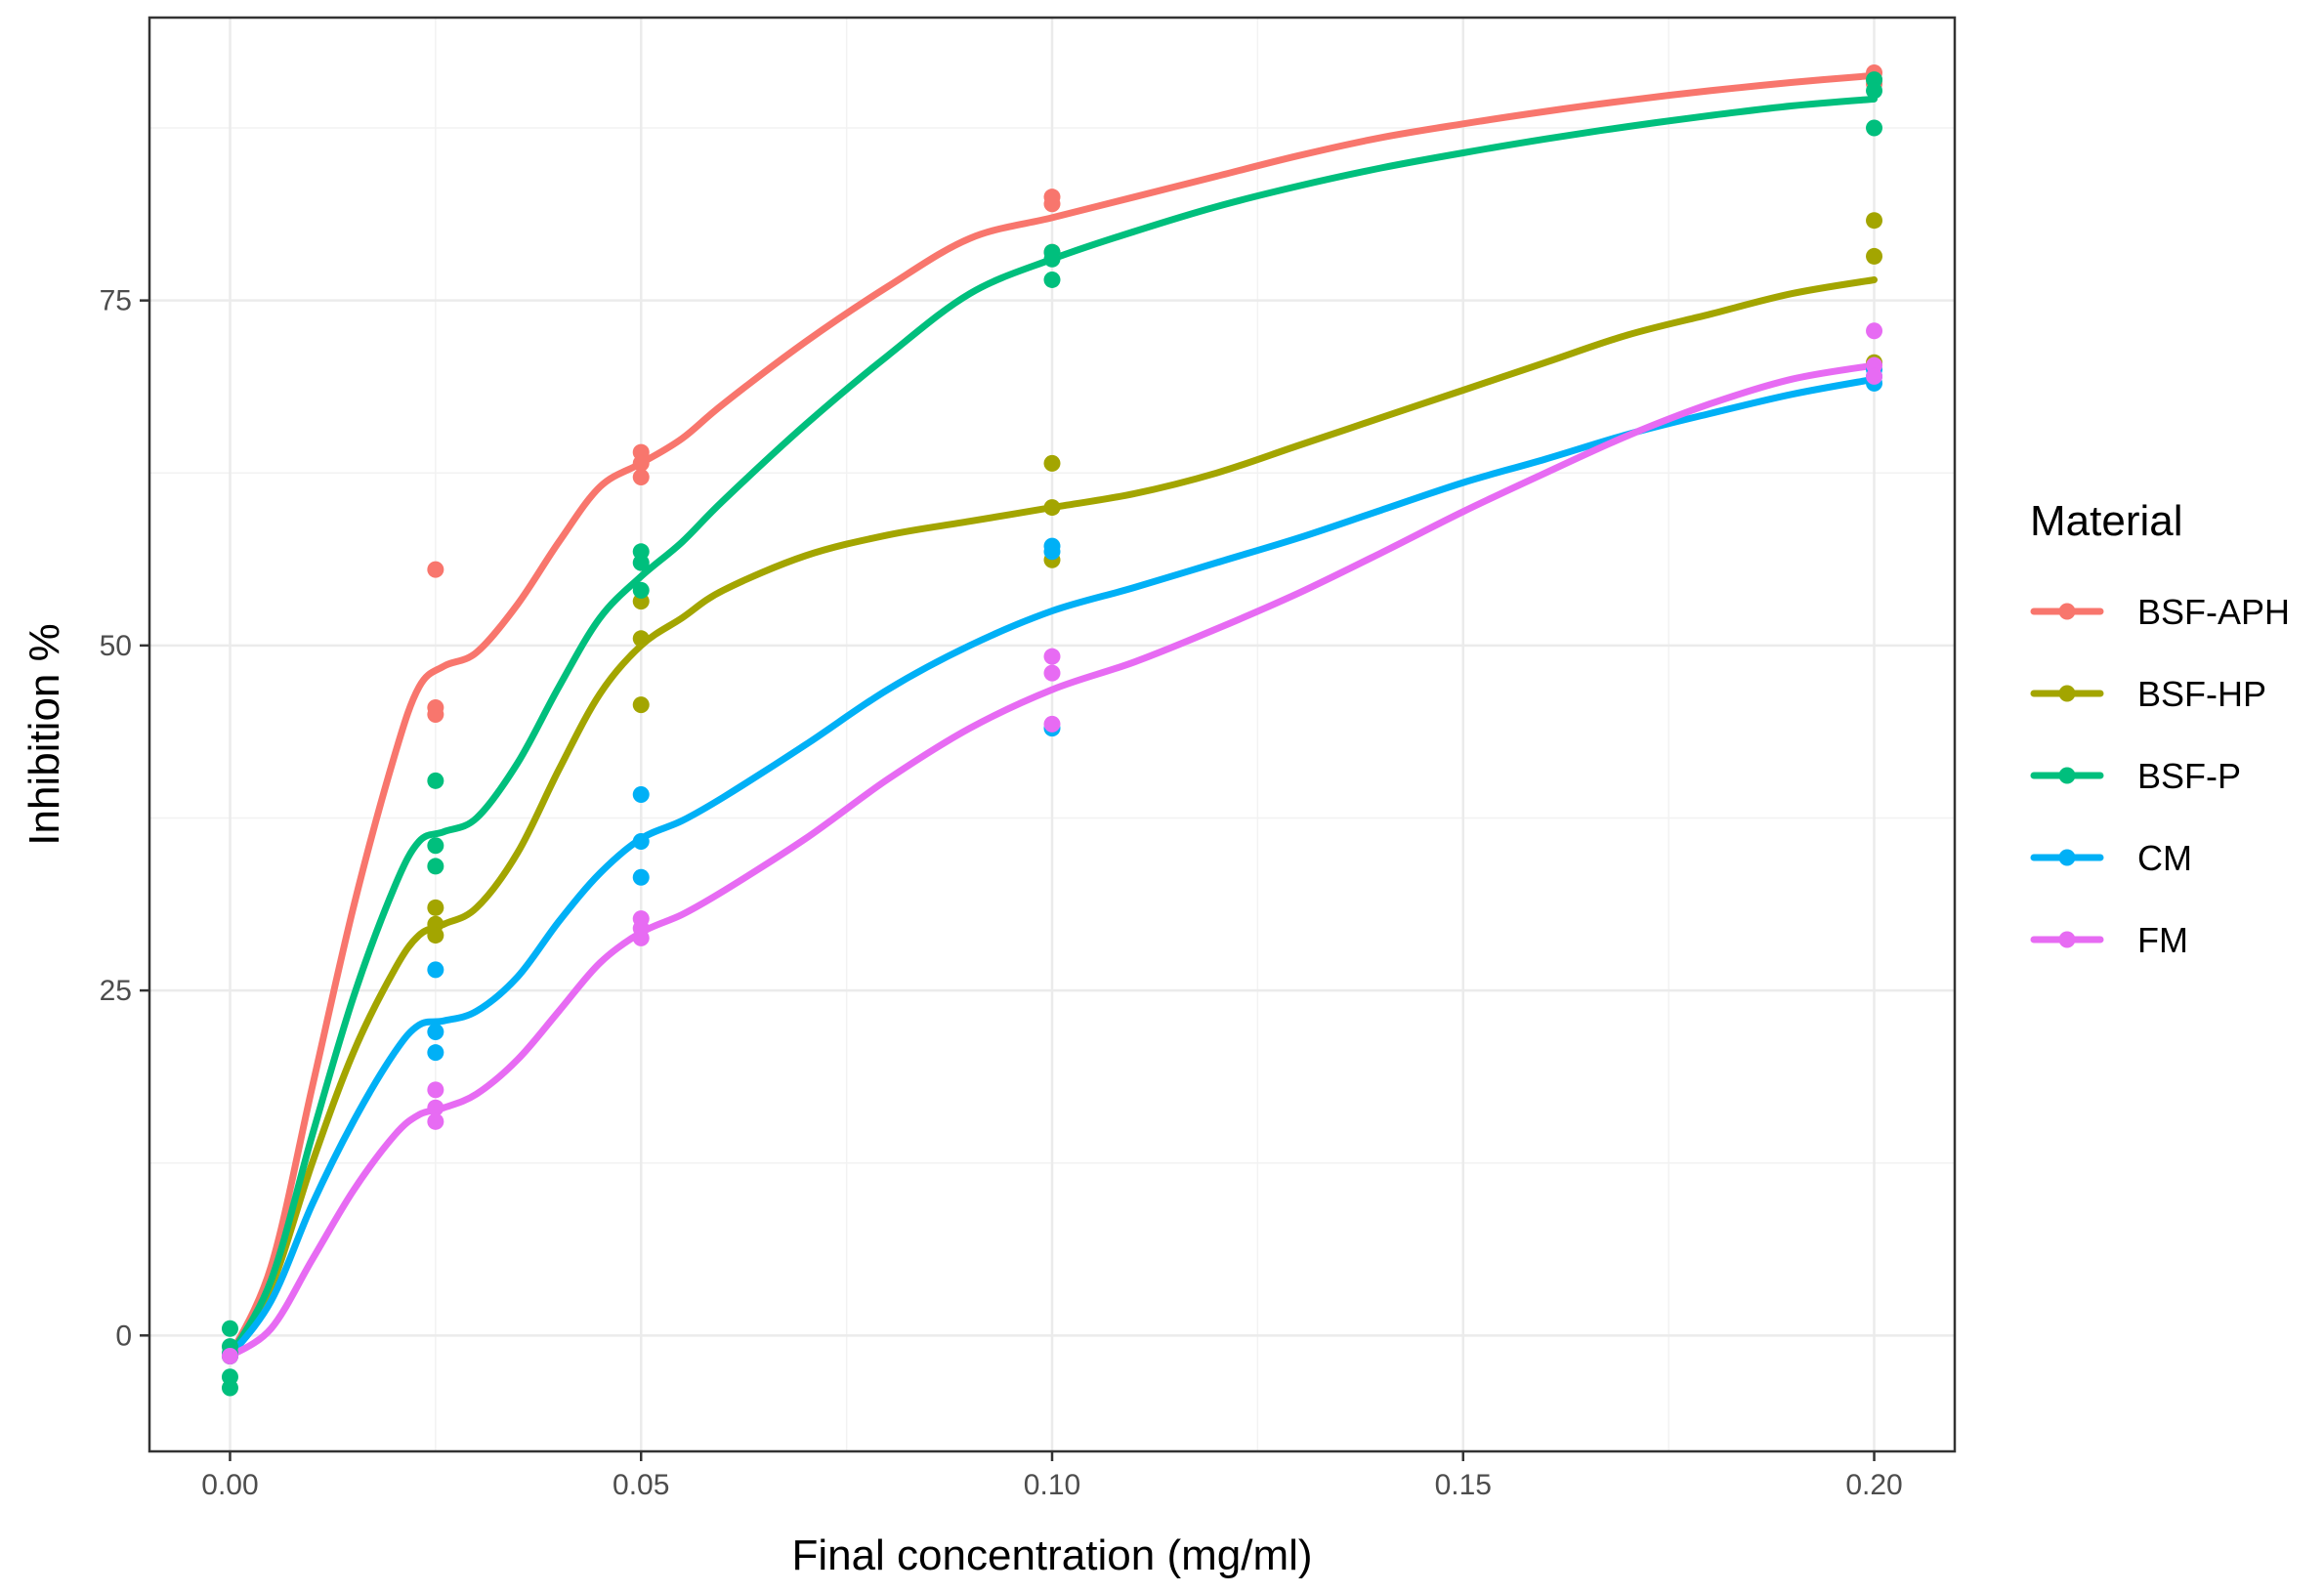 This screenshot has width=2324, height=1593. I want to click on legend-label-bsf-hp: BSF-HP, so click(2201, 694).